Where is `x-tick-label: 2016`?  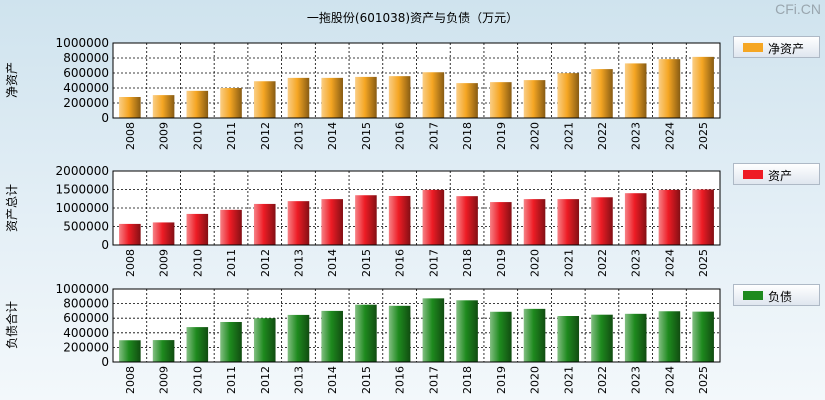 x-tick-label: 2016 is located at coordinates (400, 263).